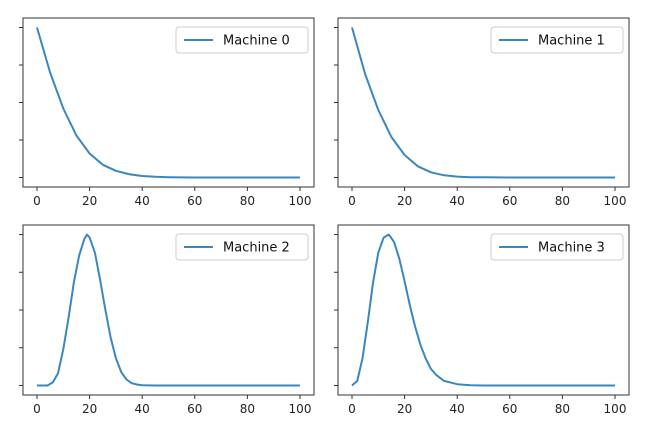 The height and width of the screenshot is (431, 661). I want to click on legend: Machine 3, so click(557, 247).